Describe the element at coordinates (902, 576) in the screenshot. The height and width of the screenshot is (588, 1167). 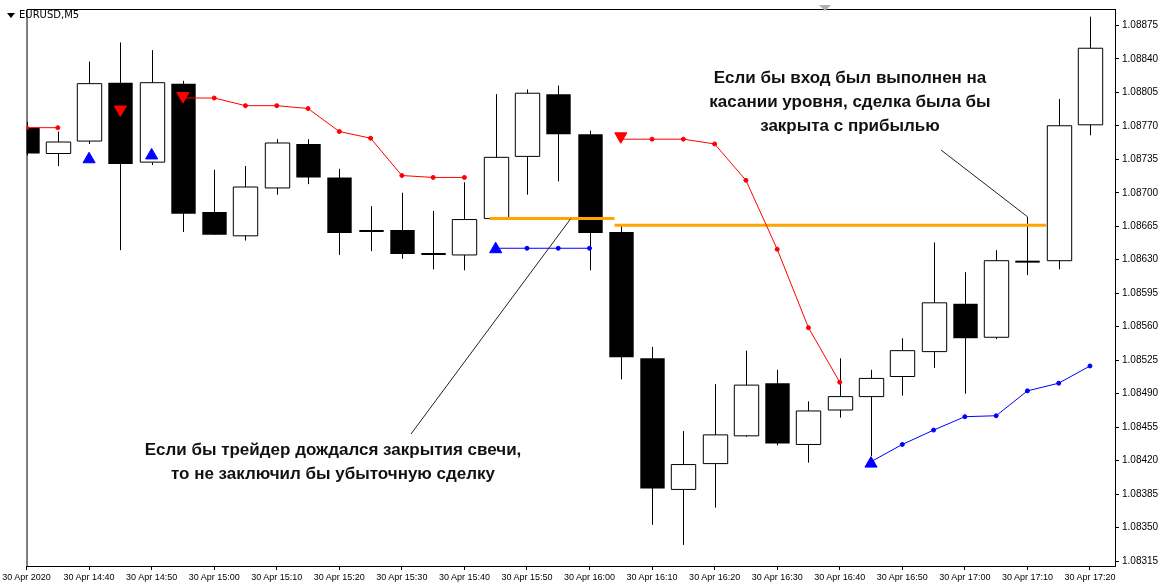
I see `x-tick-label: 30 Apr 16:50` at that location.